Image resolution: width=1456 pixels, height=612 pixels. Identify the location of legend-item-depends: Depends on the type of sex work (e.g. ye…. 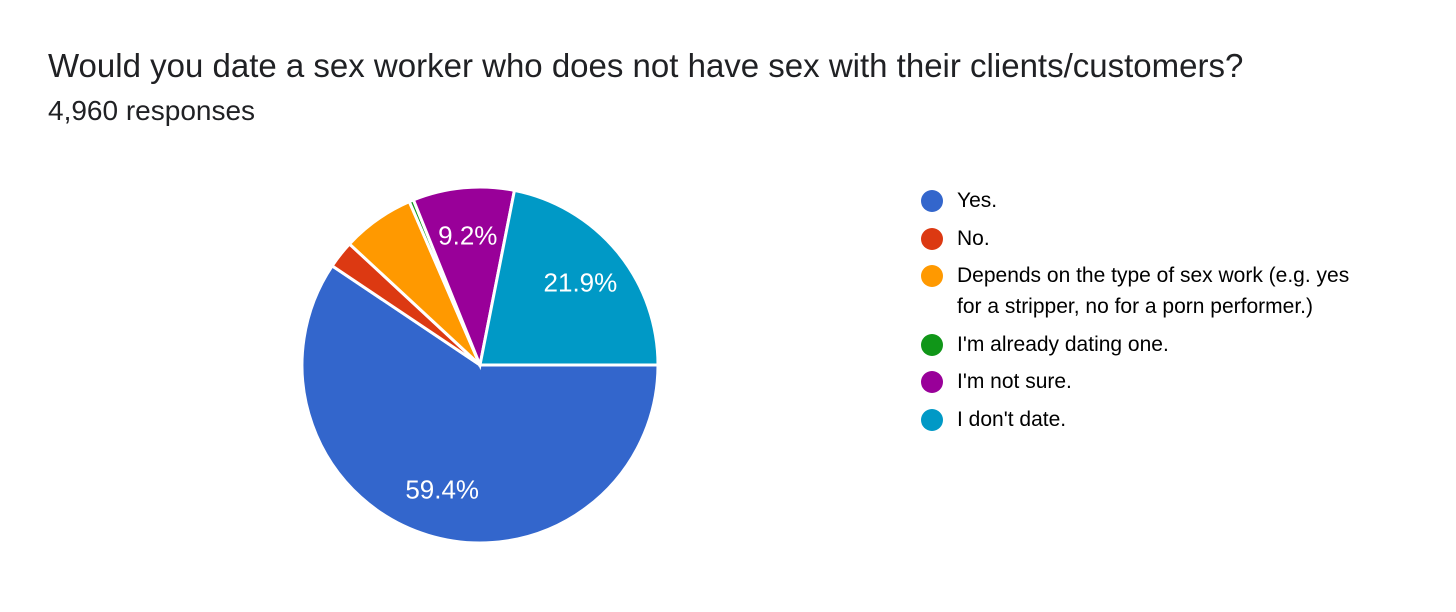
(1146, 291).